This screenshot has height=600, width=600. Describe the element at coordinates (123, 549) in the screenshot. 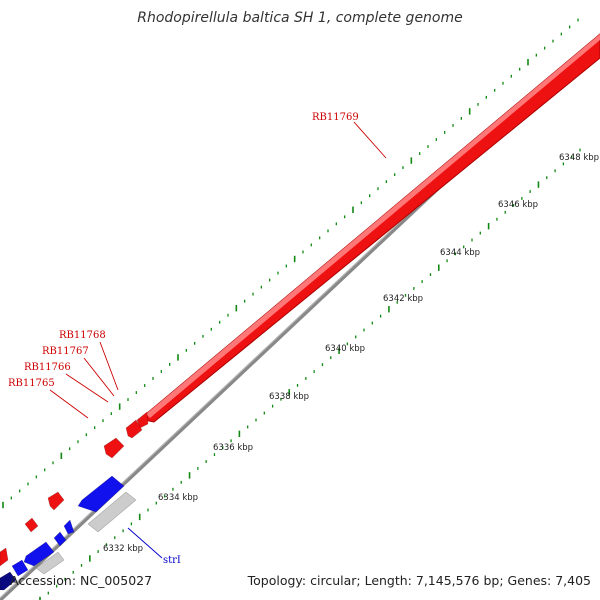

I see `scale-label: 6332 kbp` at that location.